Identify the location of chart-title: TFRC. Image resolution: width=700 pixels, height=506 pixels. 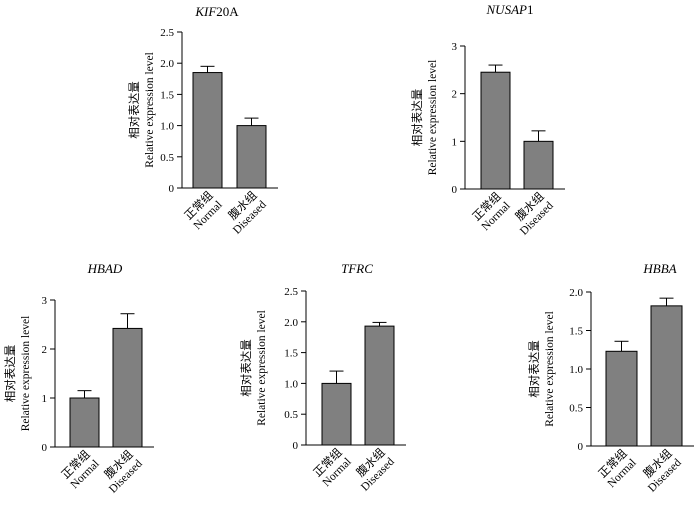
(357, 268).